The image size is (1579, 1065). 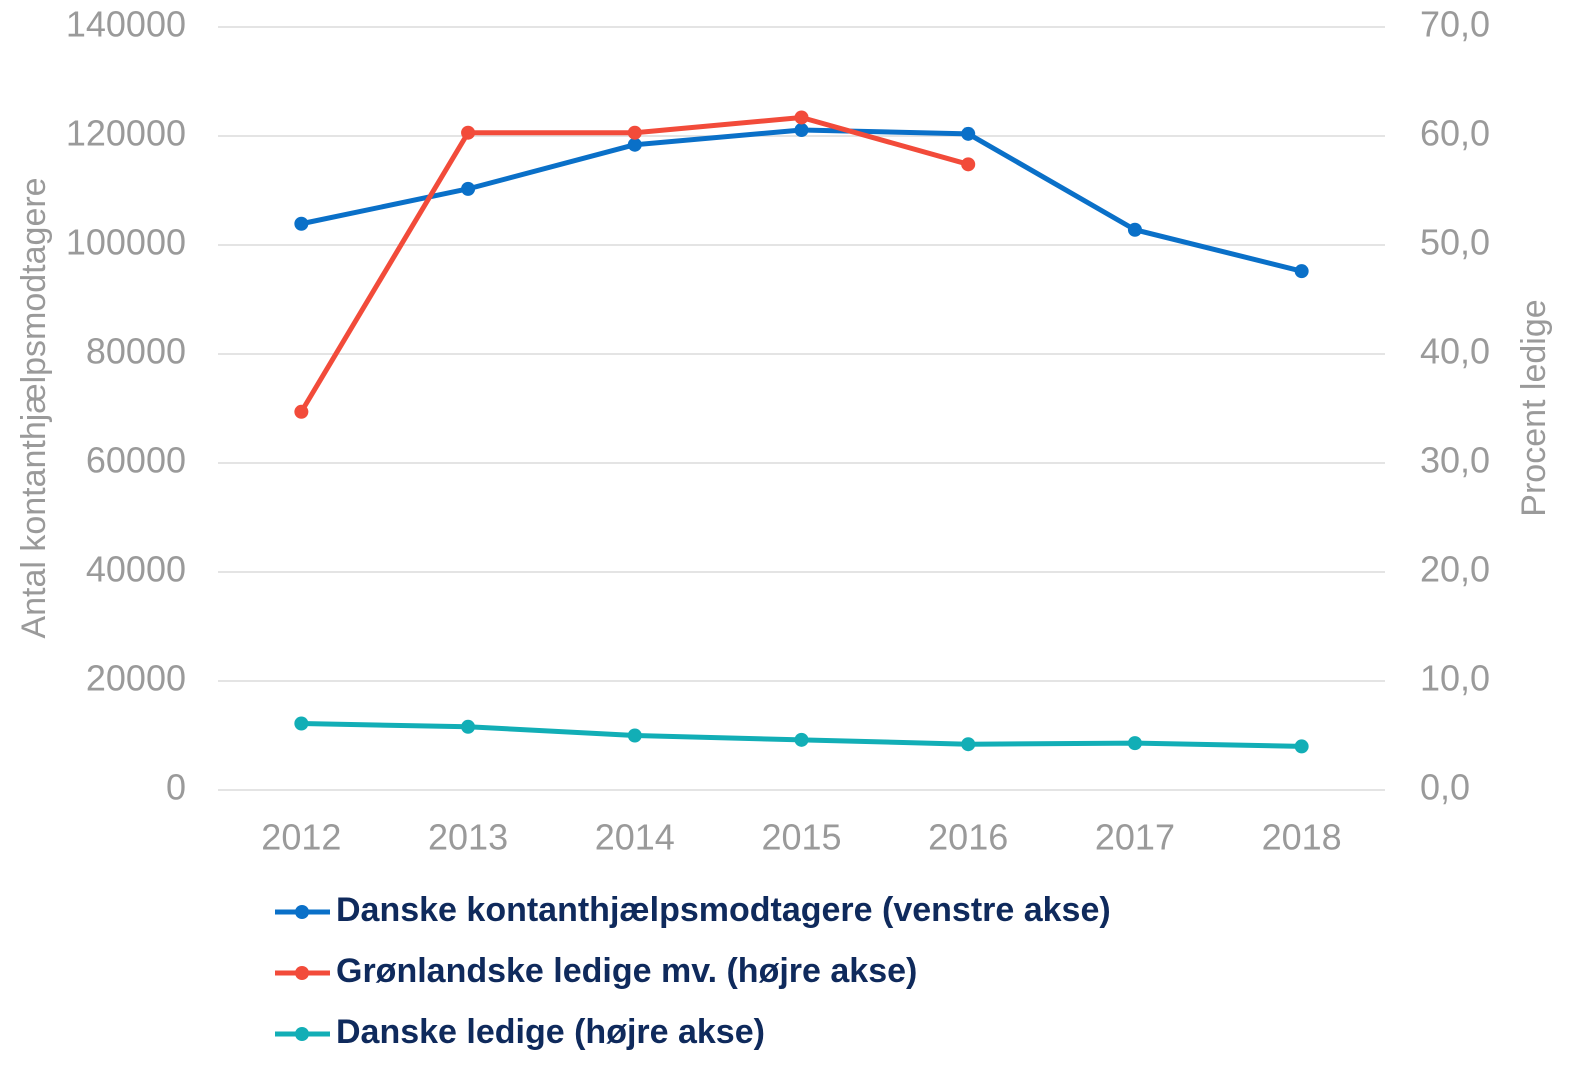 I want to click on x-tick-label: 2015, so click(x=801, y=837).